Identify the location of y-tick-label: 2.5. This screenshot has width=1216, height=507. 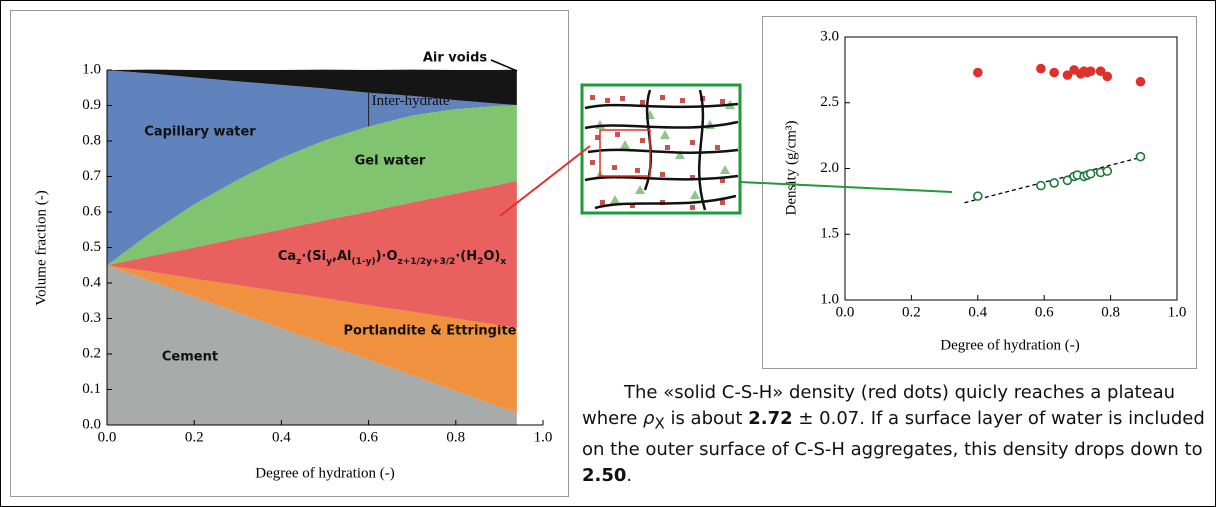
(829, 102).